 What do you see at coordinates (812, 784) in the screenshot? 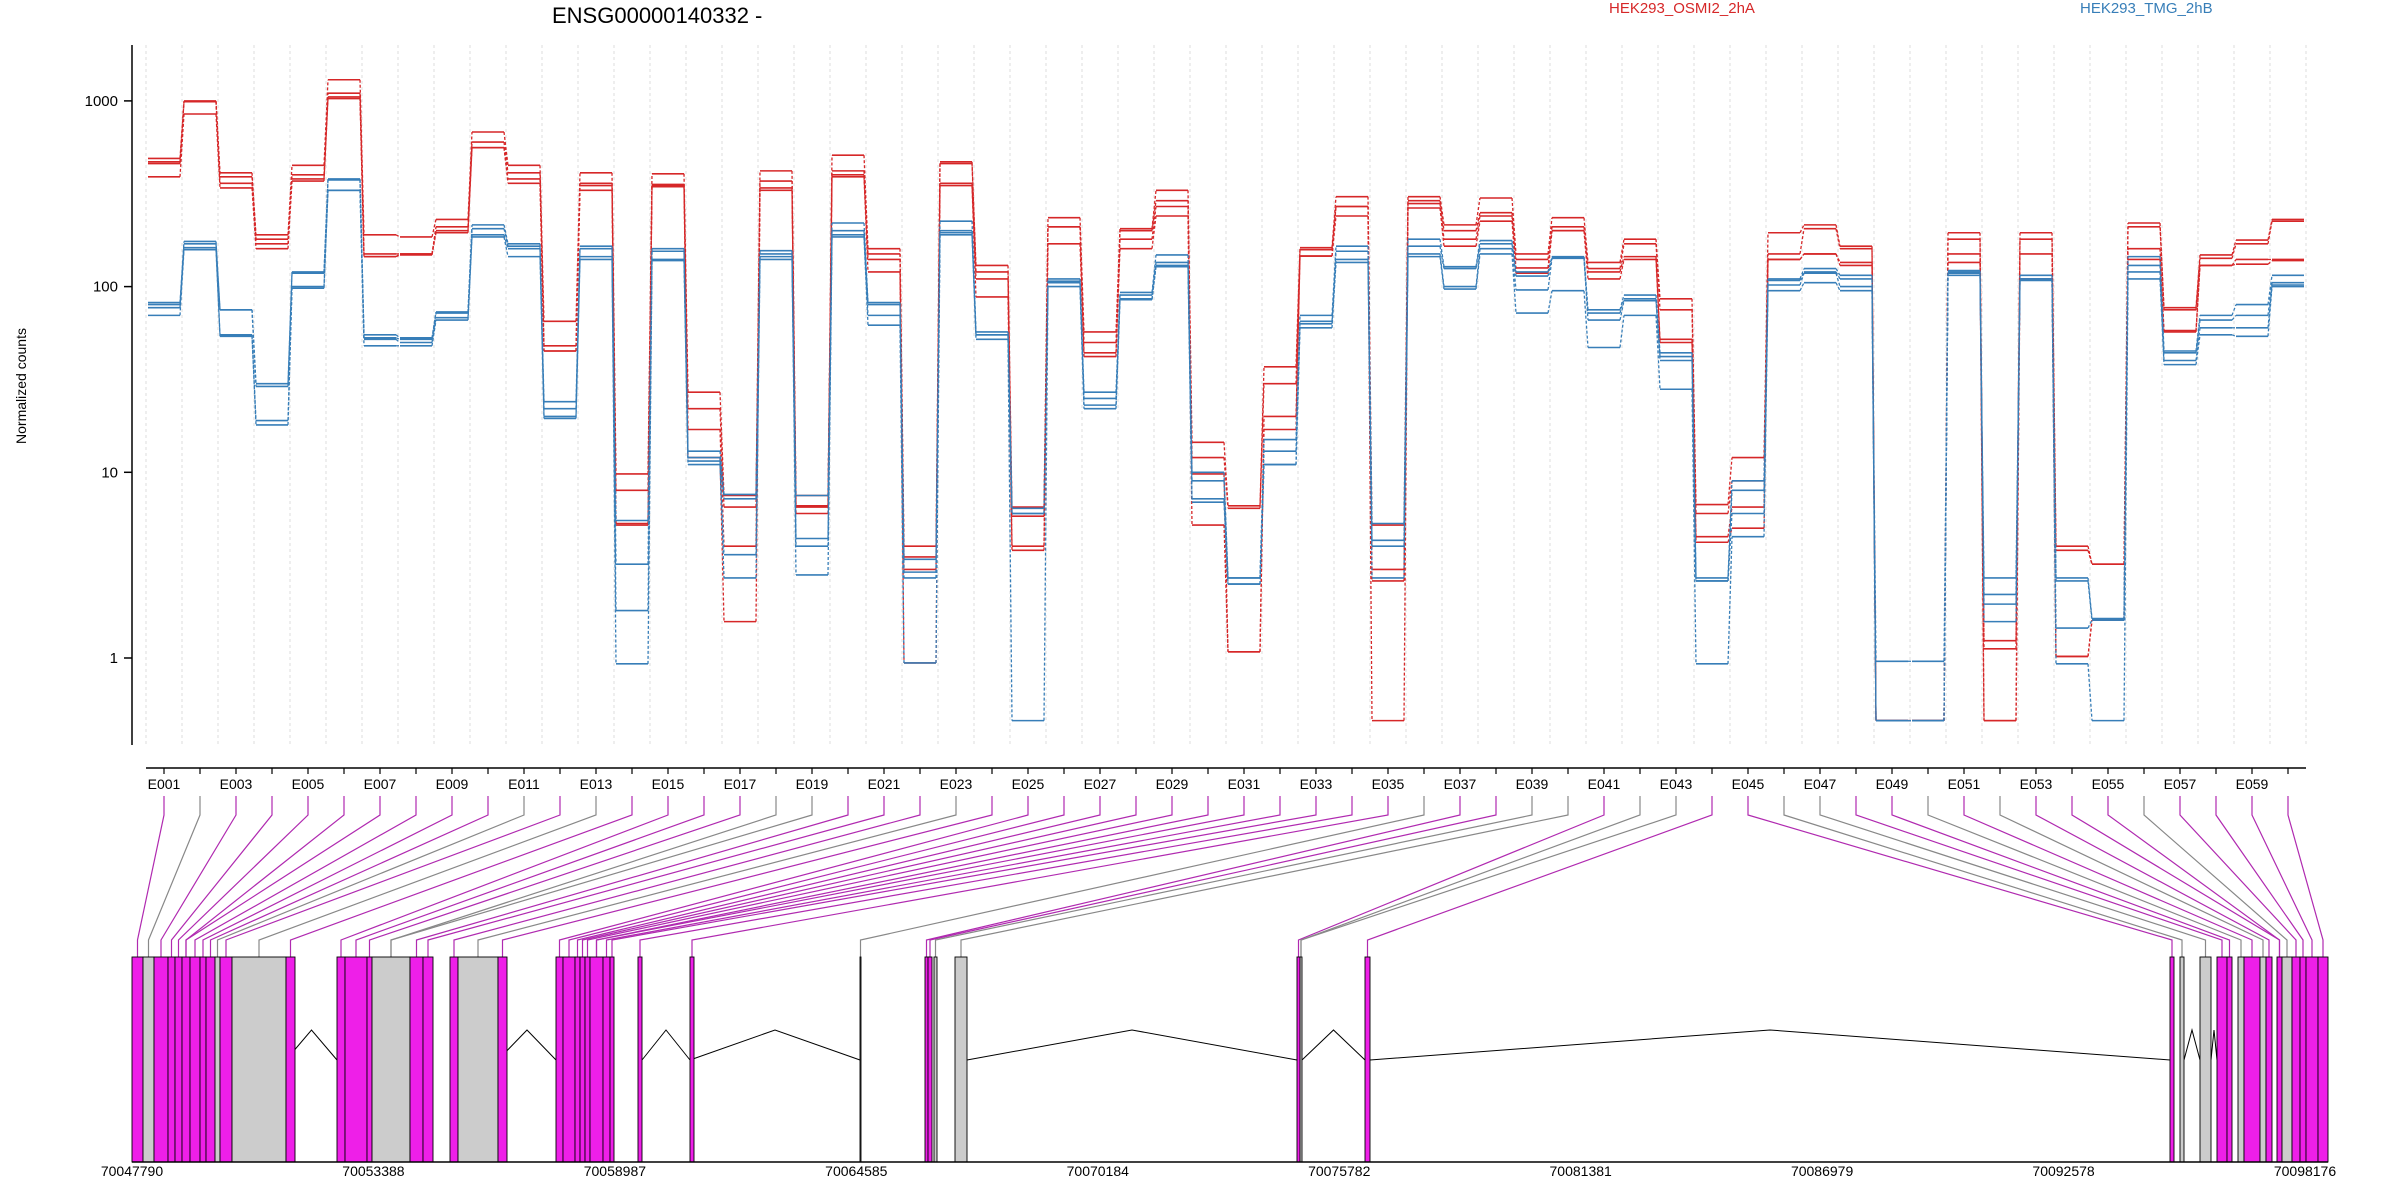
I see `exon-tick-label: E019` at bounding box center [812, 784].